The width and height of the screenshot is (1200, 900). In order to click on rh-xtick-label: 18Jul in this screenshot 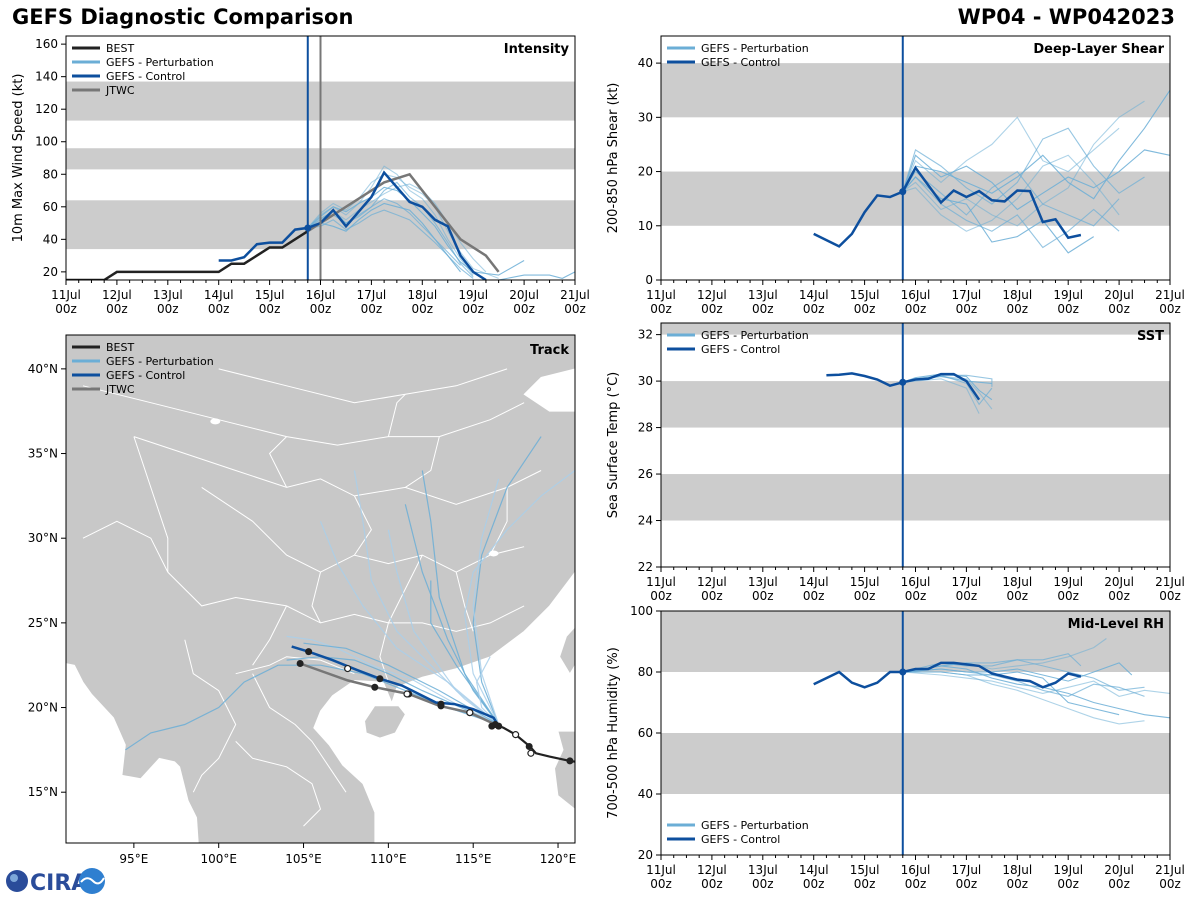, I will do `click(1017, 870)`.